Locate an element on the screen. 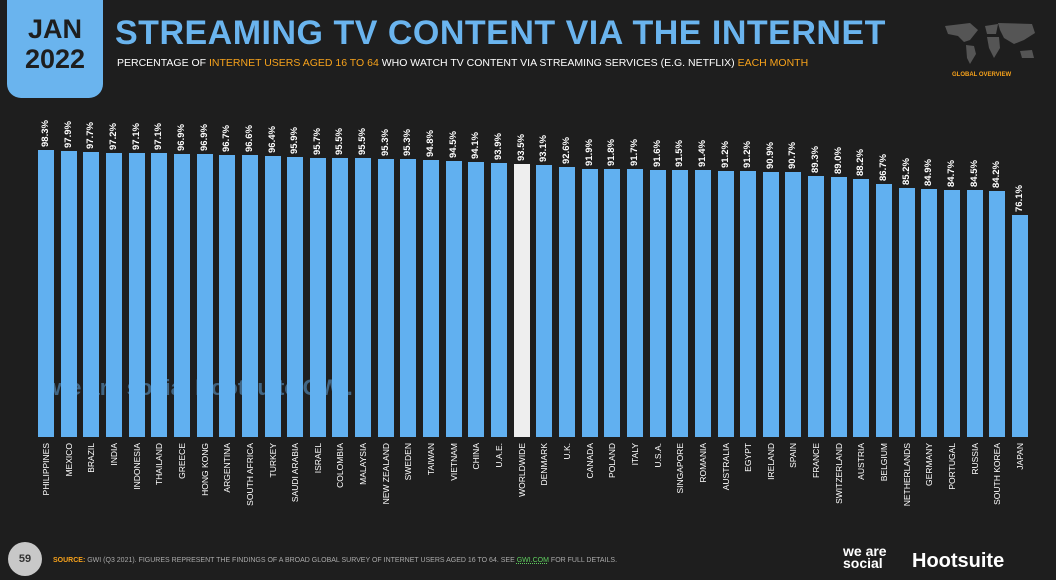  bar-worldwide is located at coordinates (521, 300).